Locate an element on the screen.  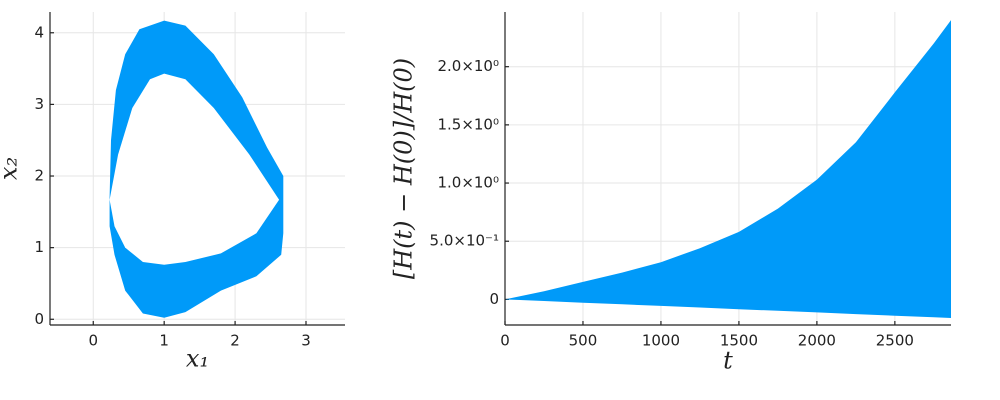
y-tick-label: 2 is located at coordinates (39, 176).